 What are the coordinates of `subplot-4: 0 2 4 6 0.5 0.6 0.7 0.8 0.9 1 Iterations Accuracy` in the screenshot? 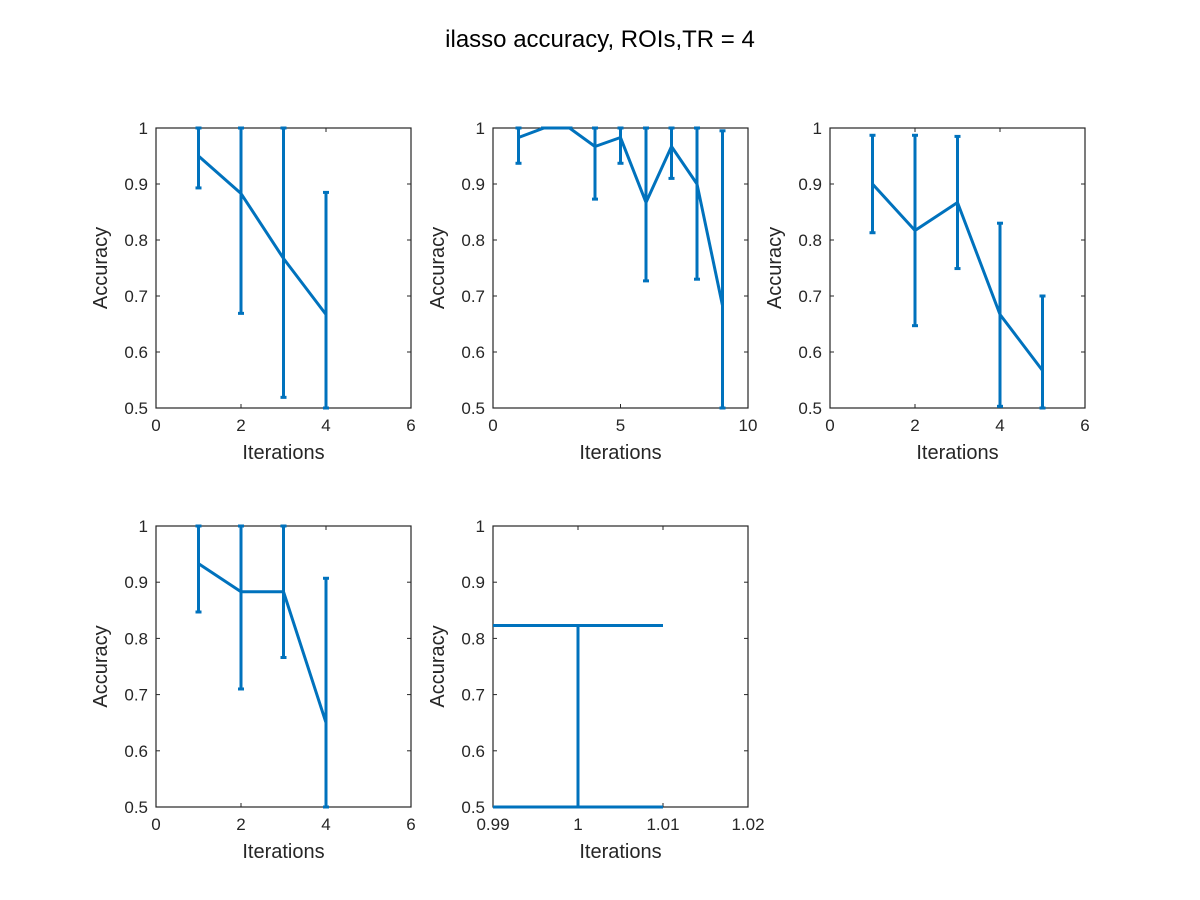 It's located at (253, 690).